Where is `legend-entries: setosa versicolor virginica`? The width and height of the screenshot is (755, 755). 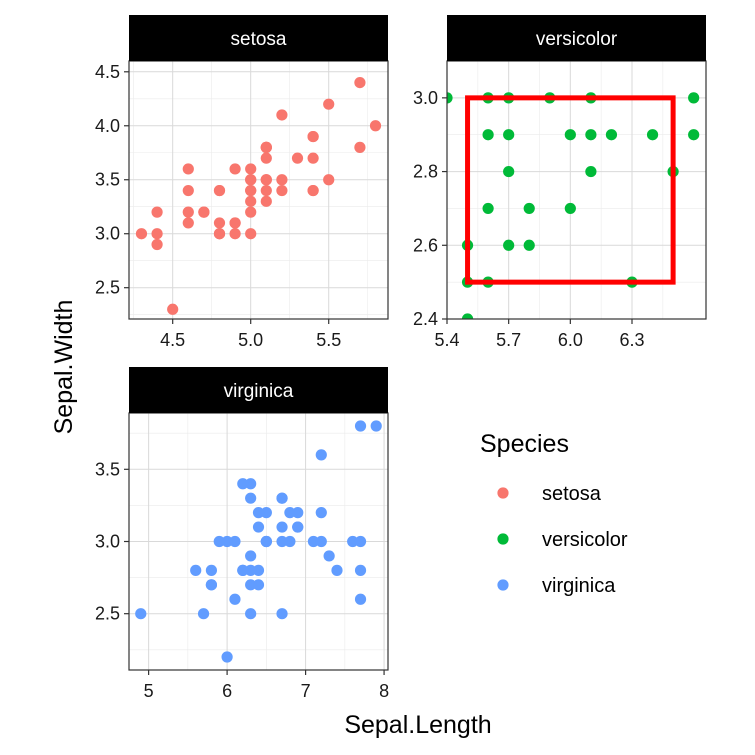
legend-entries: setosa versicolor virginica is located at coordinates (562, 540).